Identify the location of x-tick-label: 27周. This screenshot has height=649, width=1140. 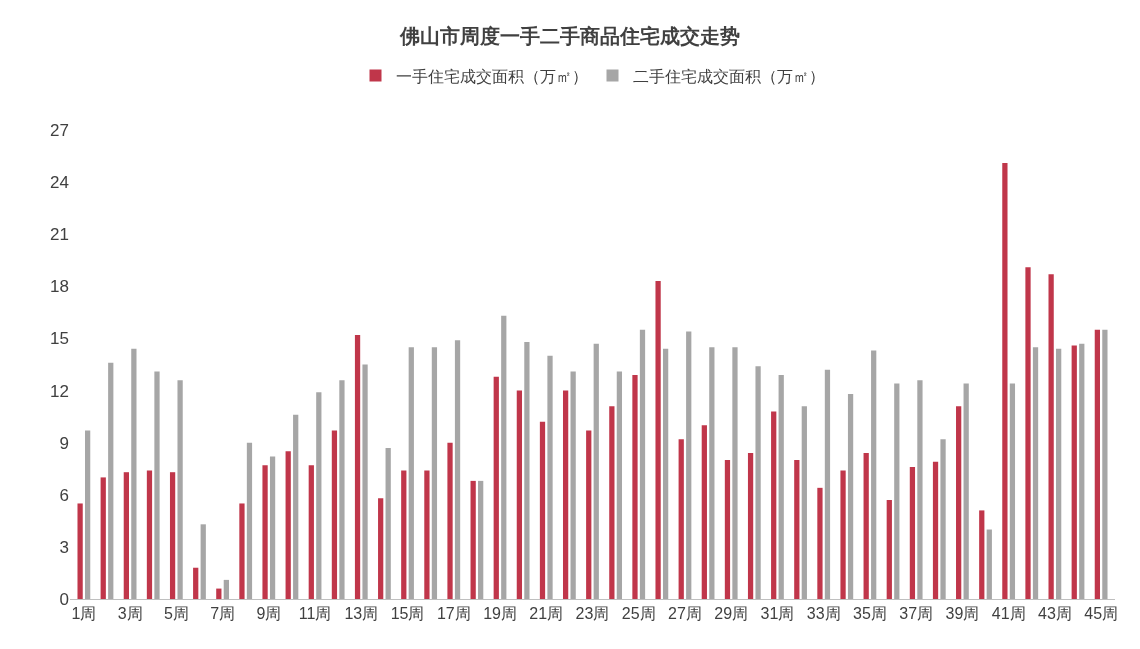
(685, 614).